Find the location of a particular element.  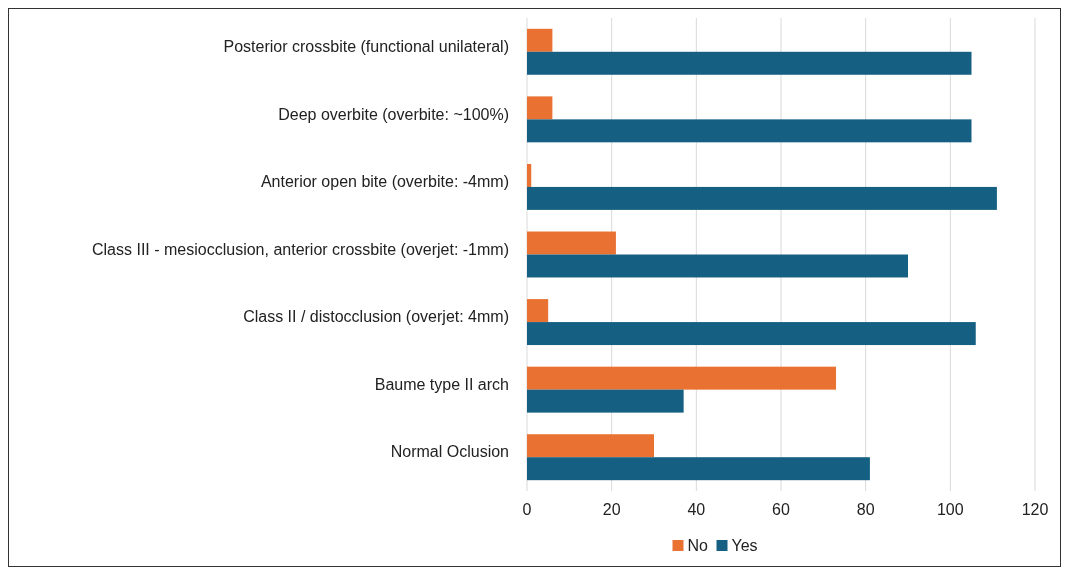

x-tick-label: 120 is located at coordinates (1035, 509).